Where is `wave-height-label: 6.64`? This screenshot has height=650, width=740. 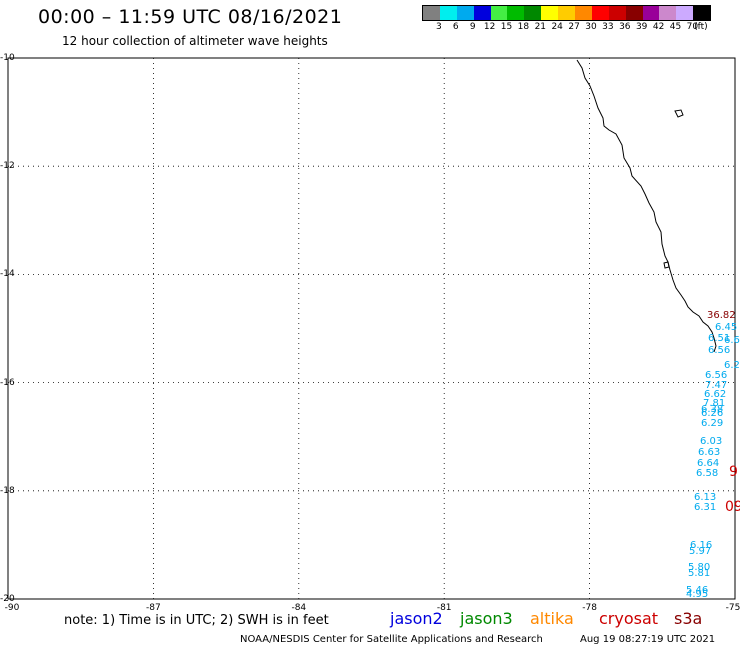 wave-height-label: 6.64 is located at coordinates (708, 463).